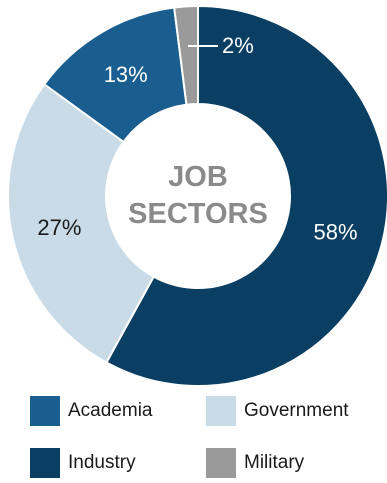  What do you see at coordinates (110, 410) in the screenshot?
I see `legend-label-academia: Academia` at bounding box center [110, 410].